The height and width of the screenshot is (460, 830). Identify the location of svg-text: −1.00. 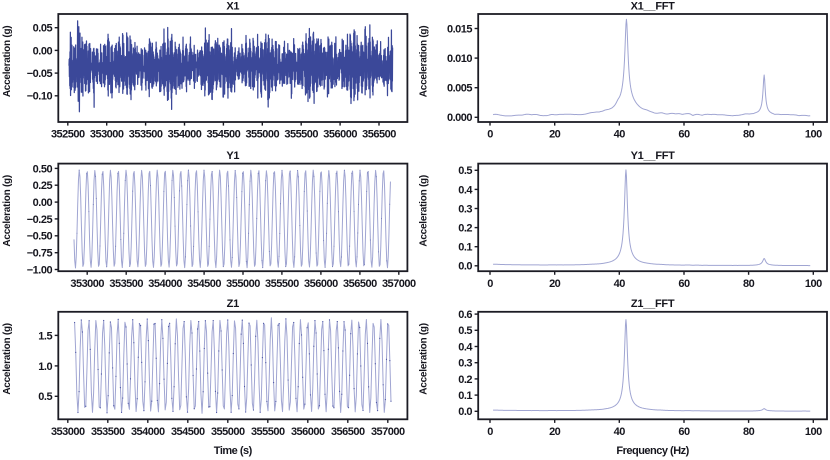
(40, 270).